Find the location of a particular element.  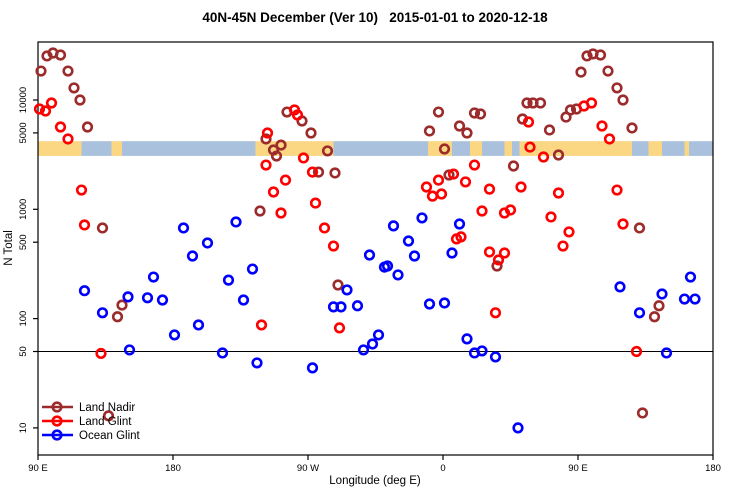

x-axis-title: Longitude (deg E) is located at coordinates (375, 481).